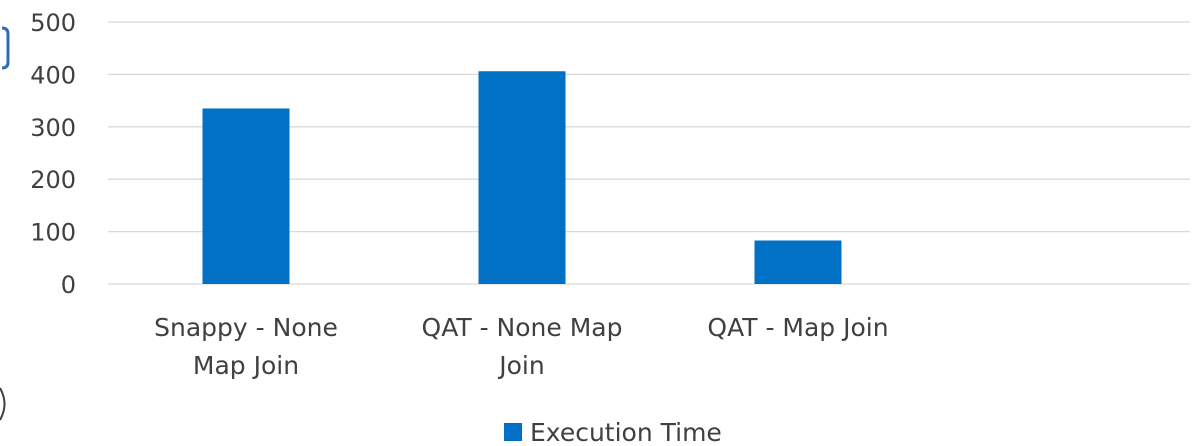  Describe the element at coordinates (53, 128) in the screenshot. I see `y-tick-label: 300` at that location.